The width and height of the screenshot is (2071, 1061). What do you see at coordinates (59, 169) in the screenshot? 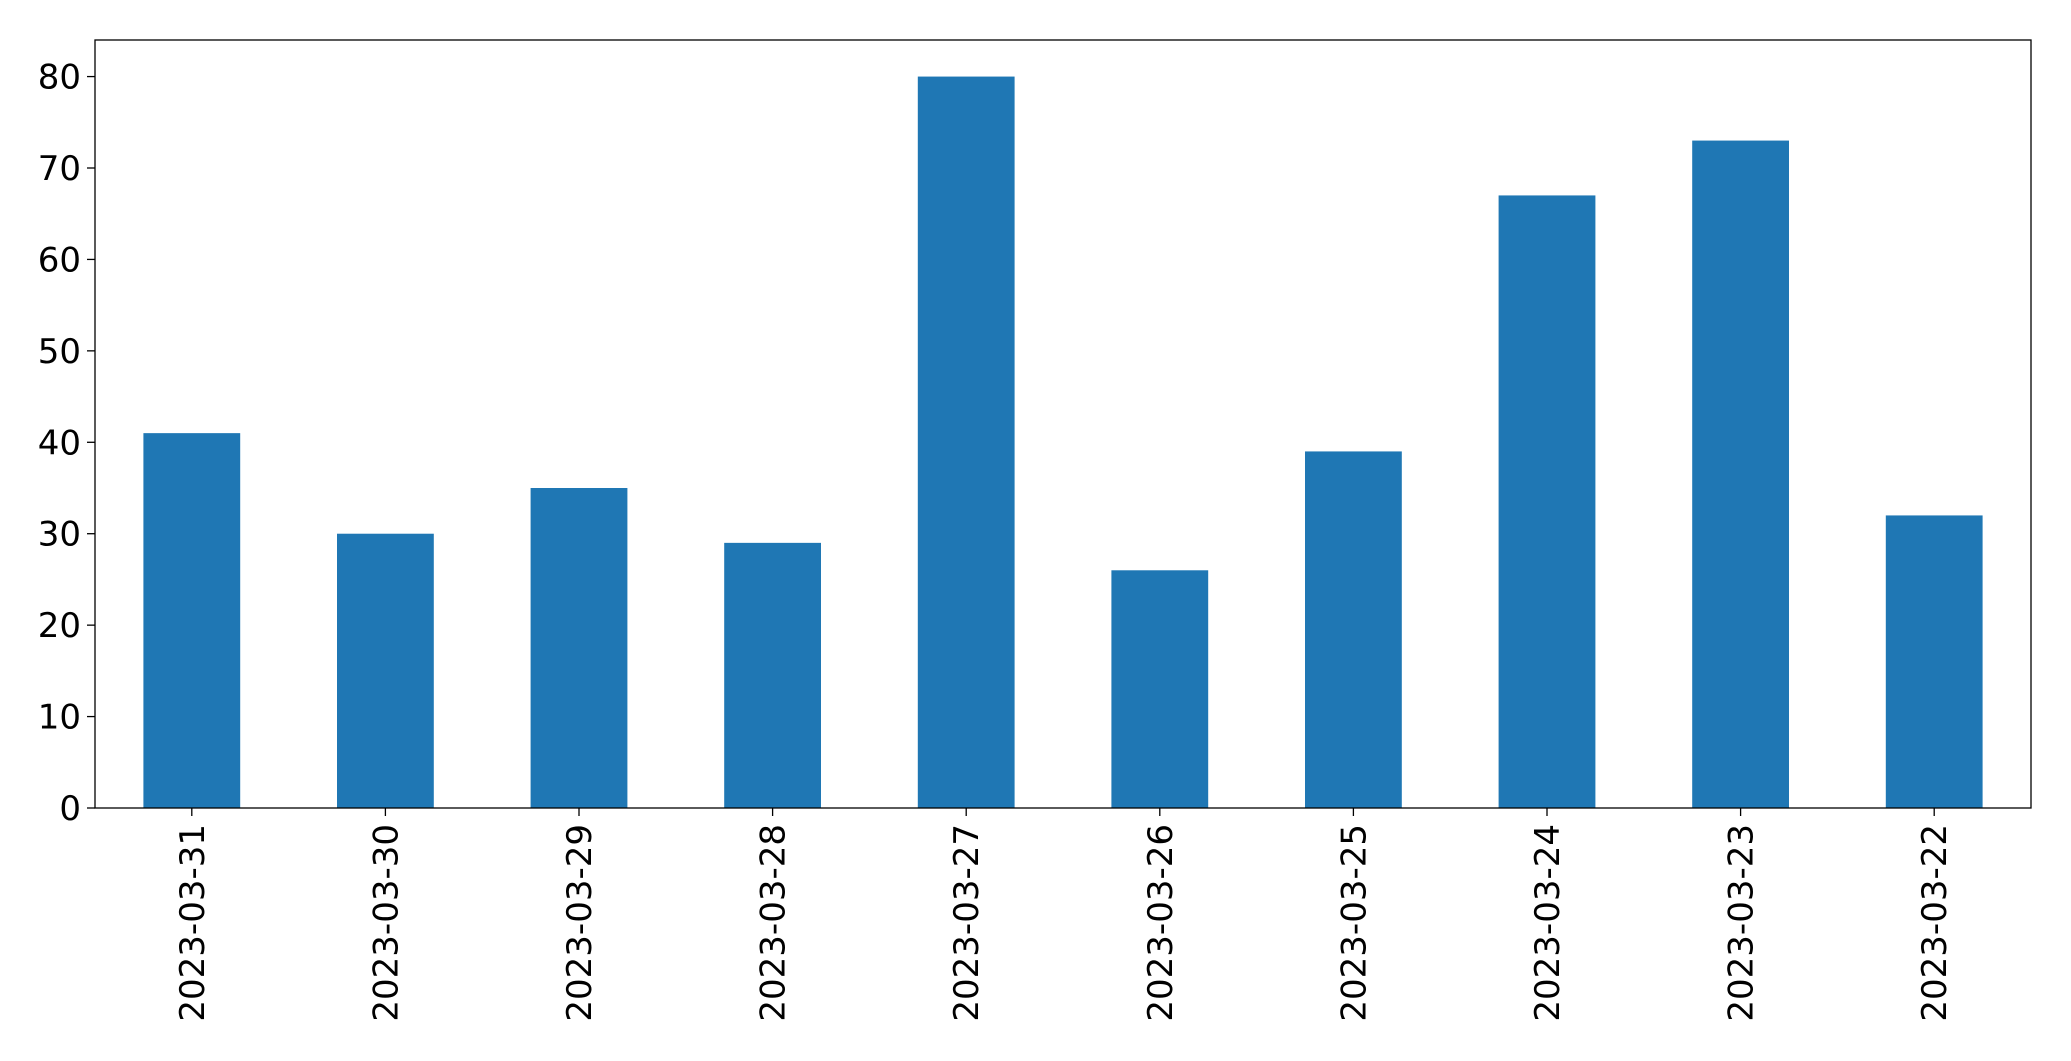
I see `y-tick-label: 70` at bounding box center [59, 169].